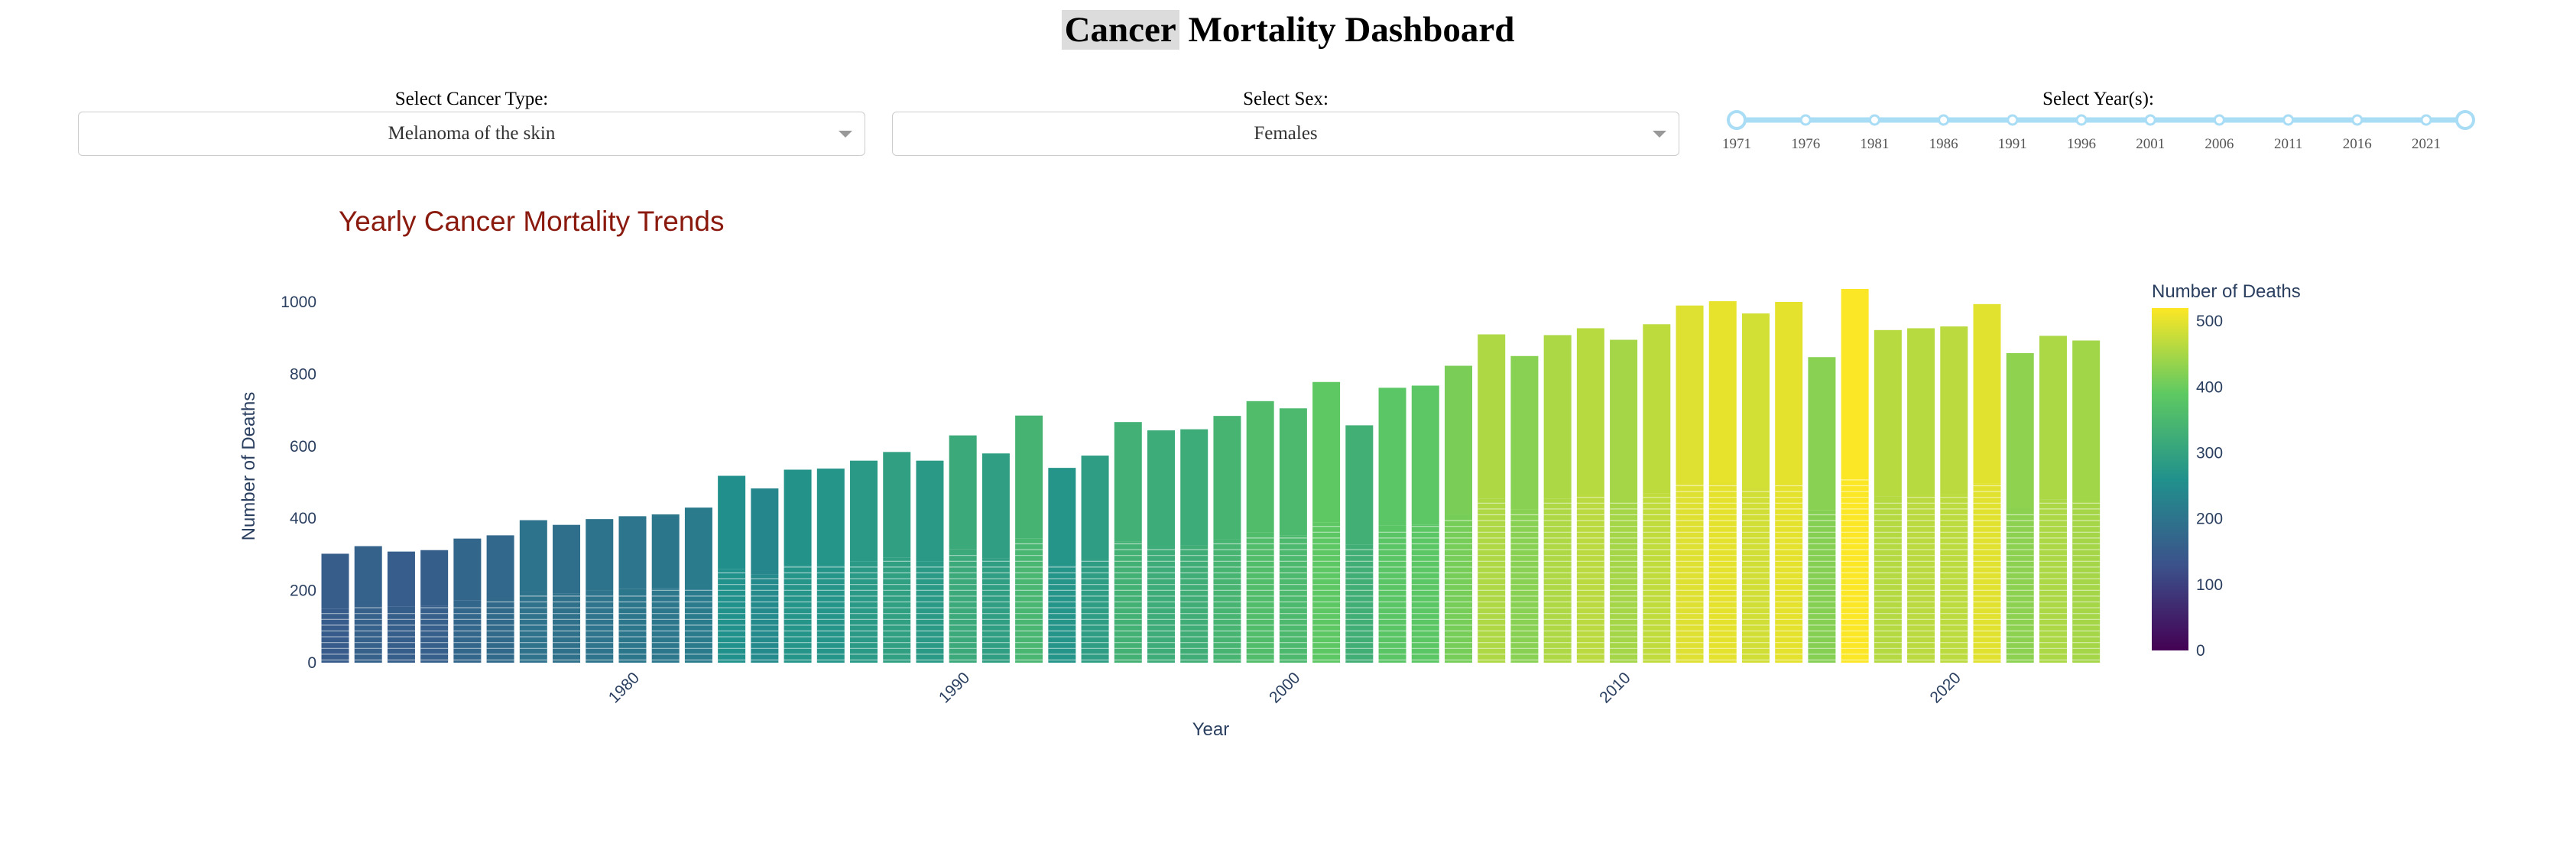 The width and height of the screenshot is (2576, 853). What do you see at coordinates (1615, 687) in the screenshot?
I see `x-tick-label: 2010` at bounding box center [1615, 687].